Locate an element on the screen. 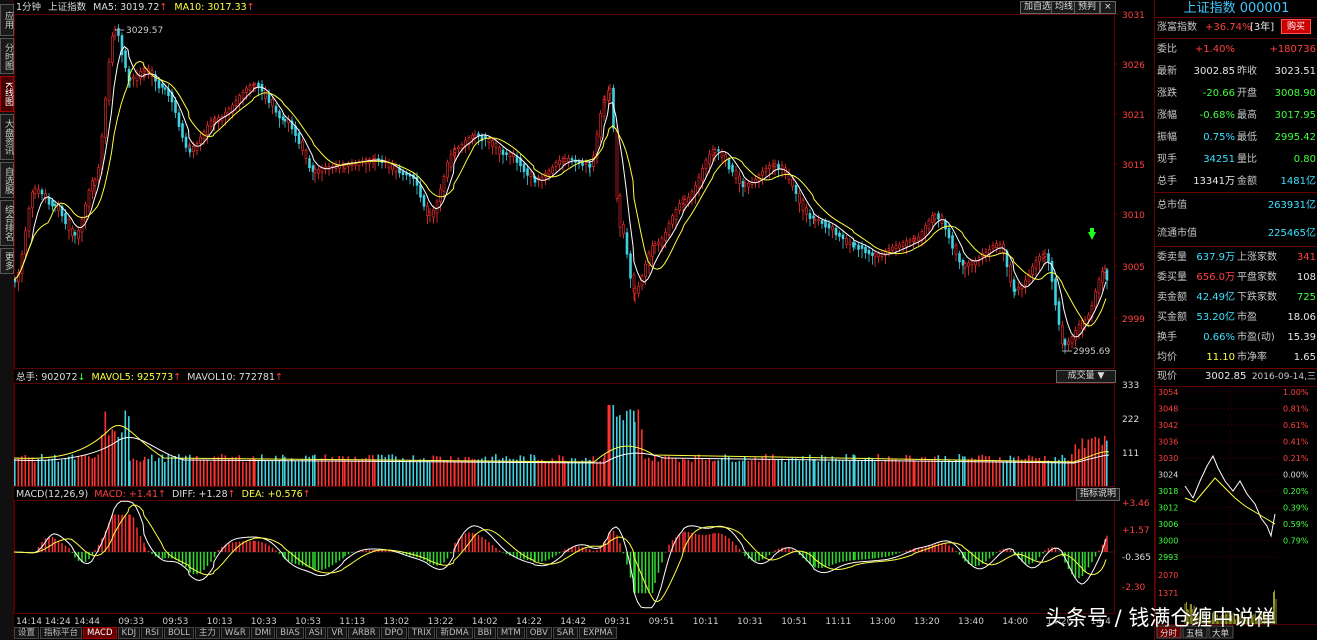 The height and width of the screenshot is (640, 1317). time-tick-label: 10:13 is located at coordinates (220, 622).